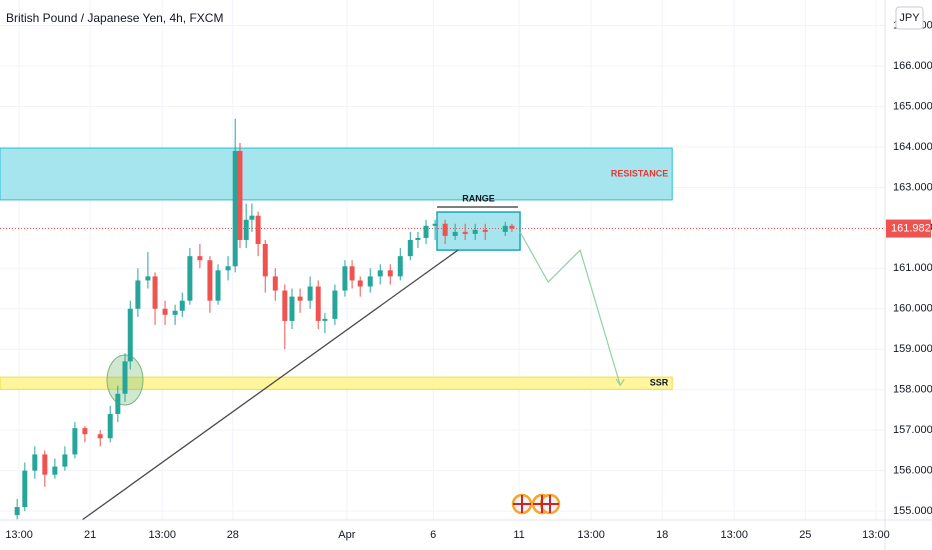 Image resolution: width=932 pixels, height=550 pixels. Describe the element at coordinates (114, 18) in the screenshot. I see `chart-title: British Pound / Japanese Yen, 4h, FXCM` at that location.